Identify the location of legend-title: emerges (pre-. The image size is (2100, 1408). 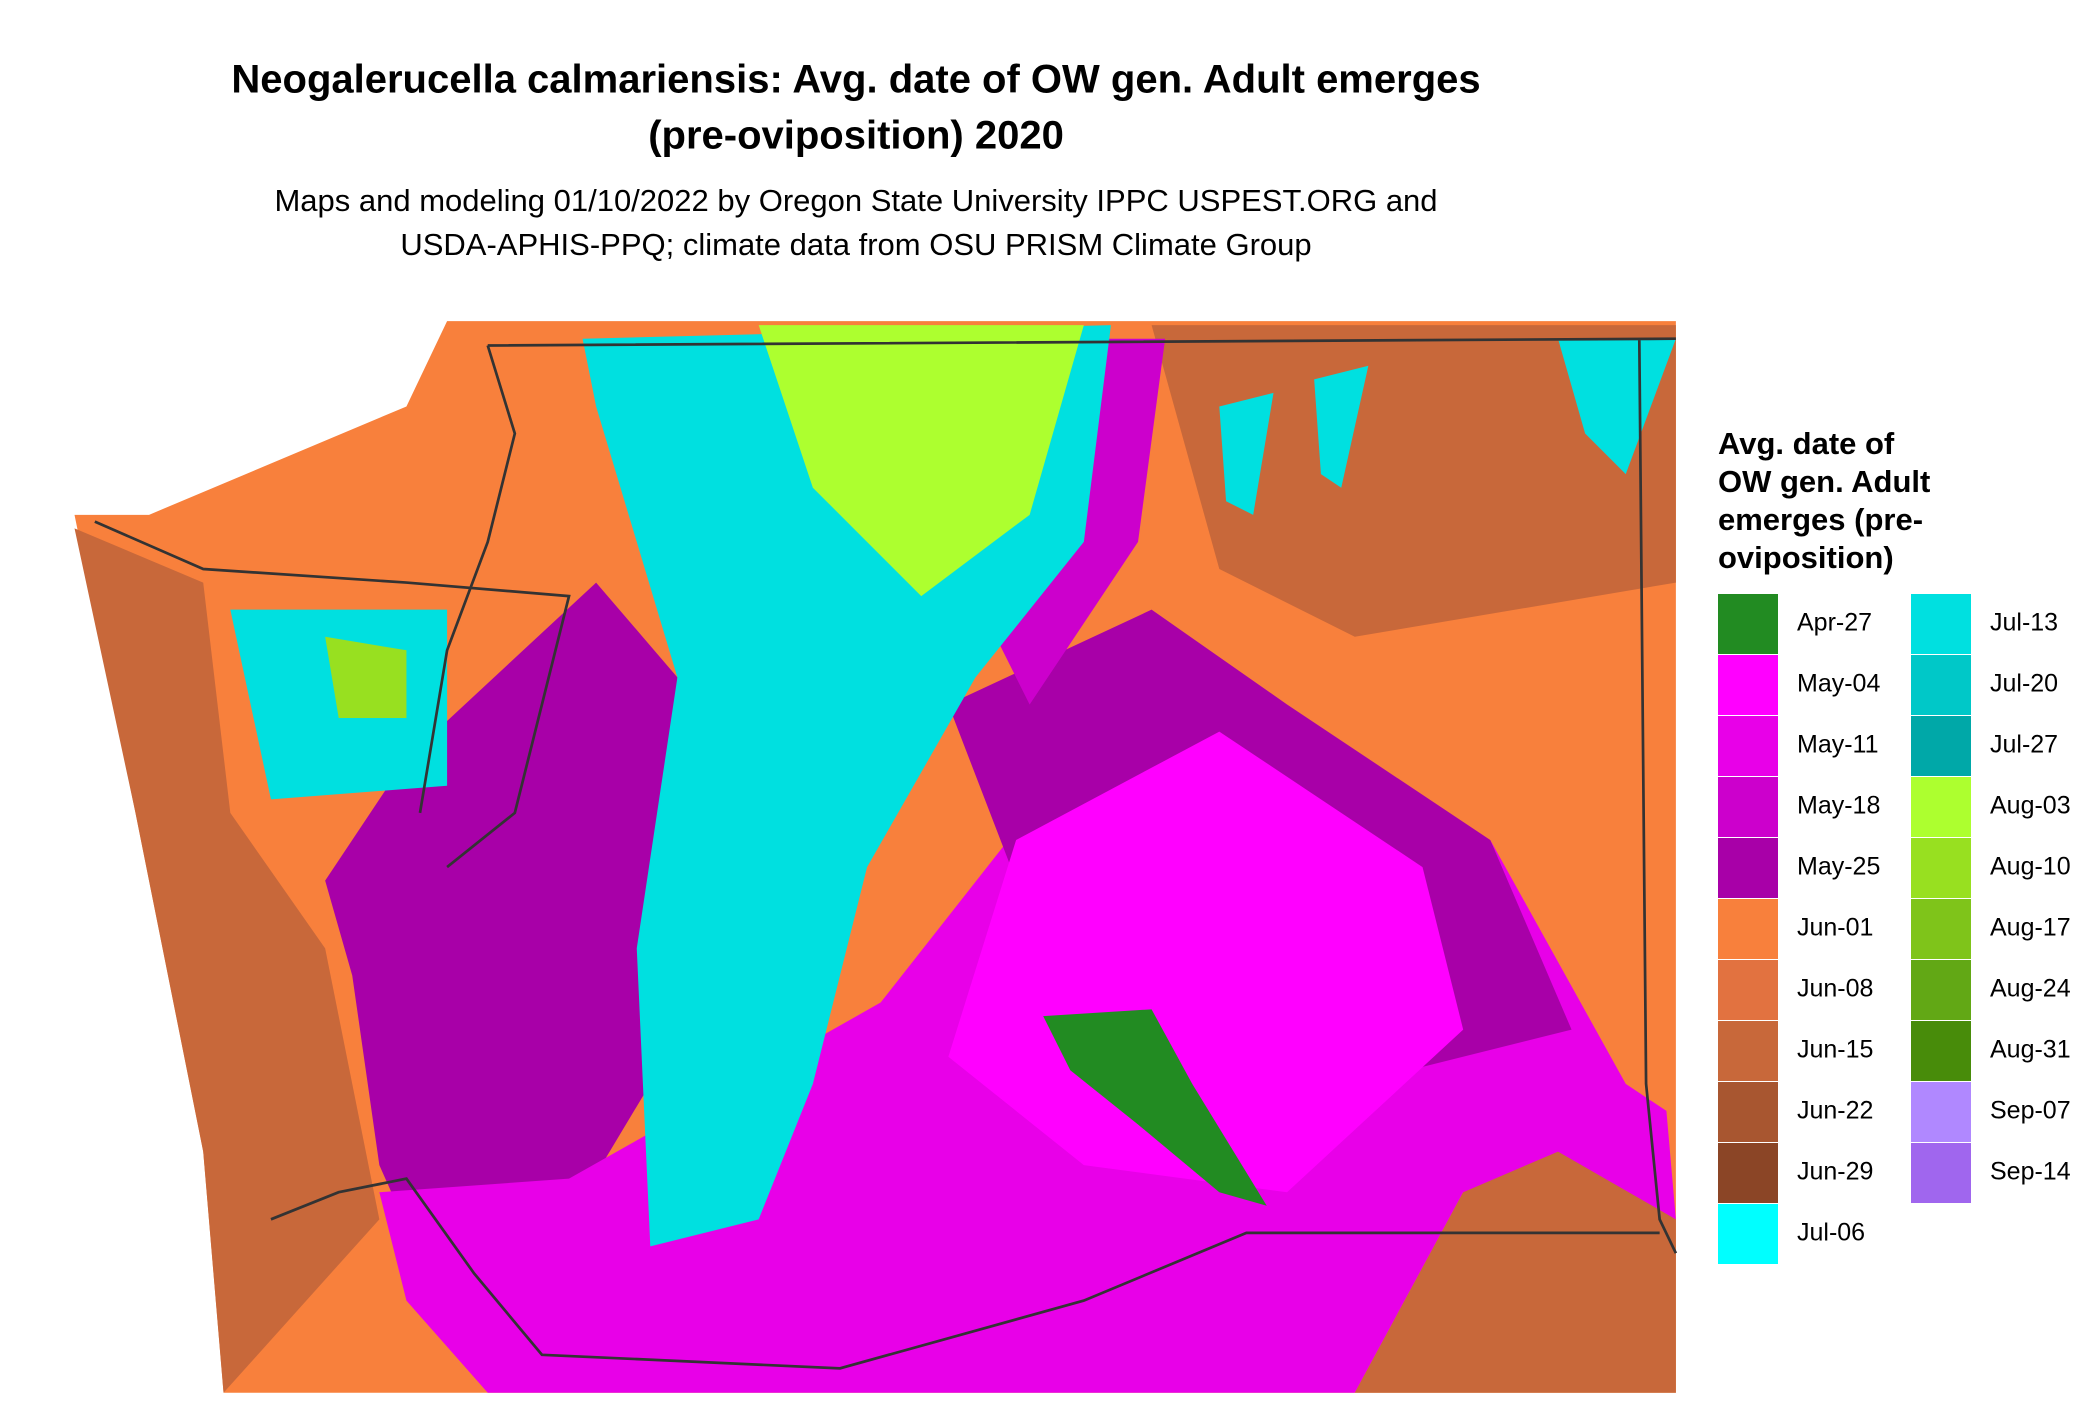
(1820, 519).